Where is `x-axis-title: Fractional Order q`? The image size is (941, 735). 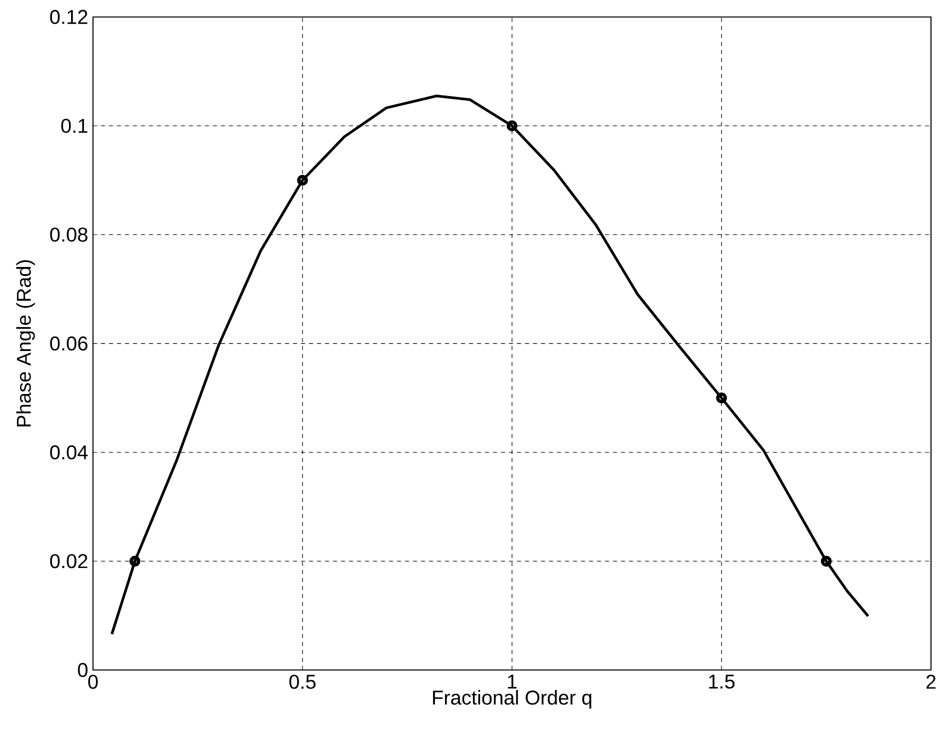
x-axis-title: Fractional Order q is located at coordinates (512, 699).